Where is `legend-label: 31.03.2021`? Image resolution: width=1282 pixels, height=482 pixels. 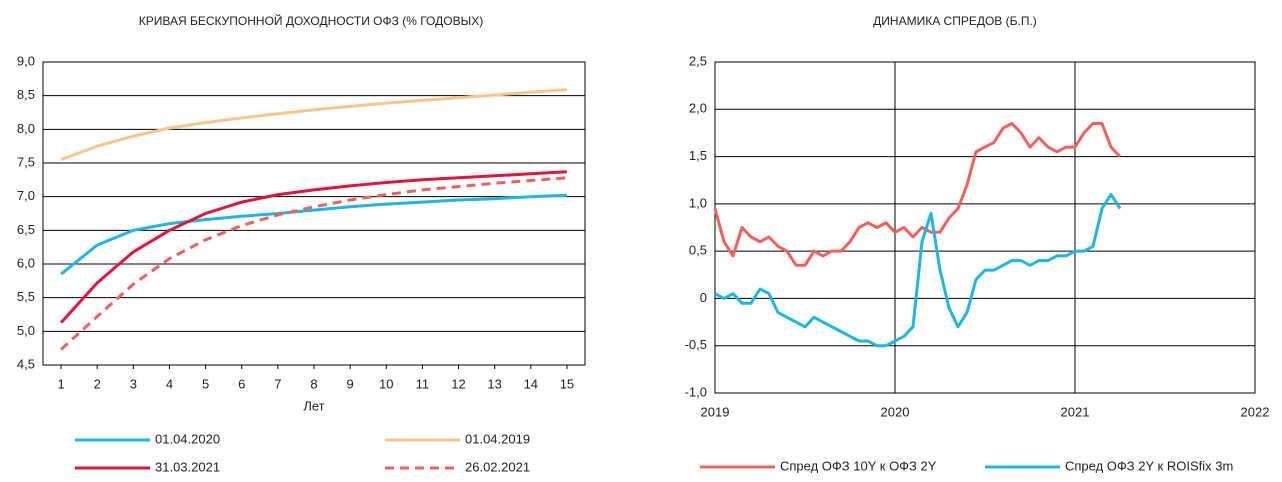
legend-label: 31.03.2021 is located at coordinates (187, 466).